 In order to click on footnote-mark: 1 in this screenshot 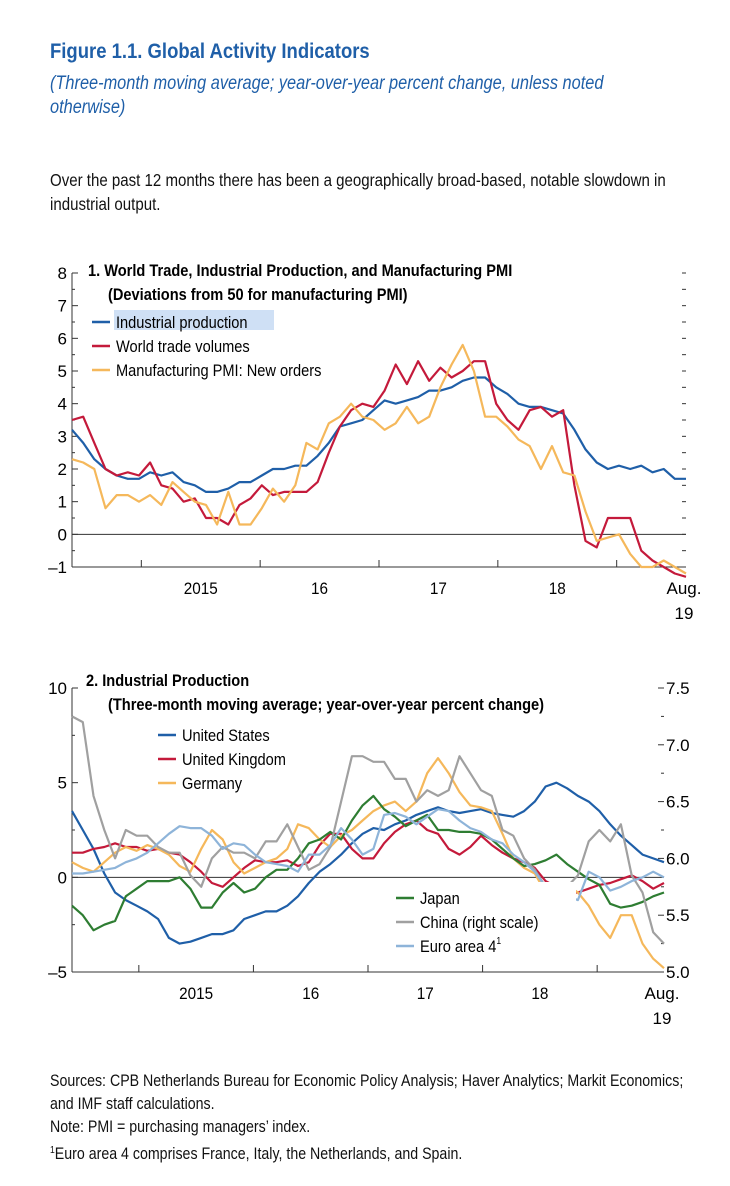, I will do `click(52, 1150)`.